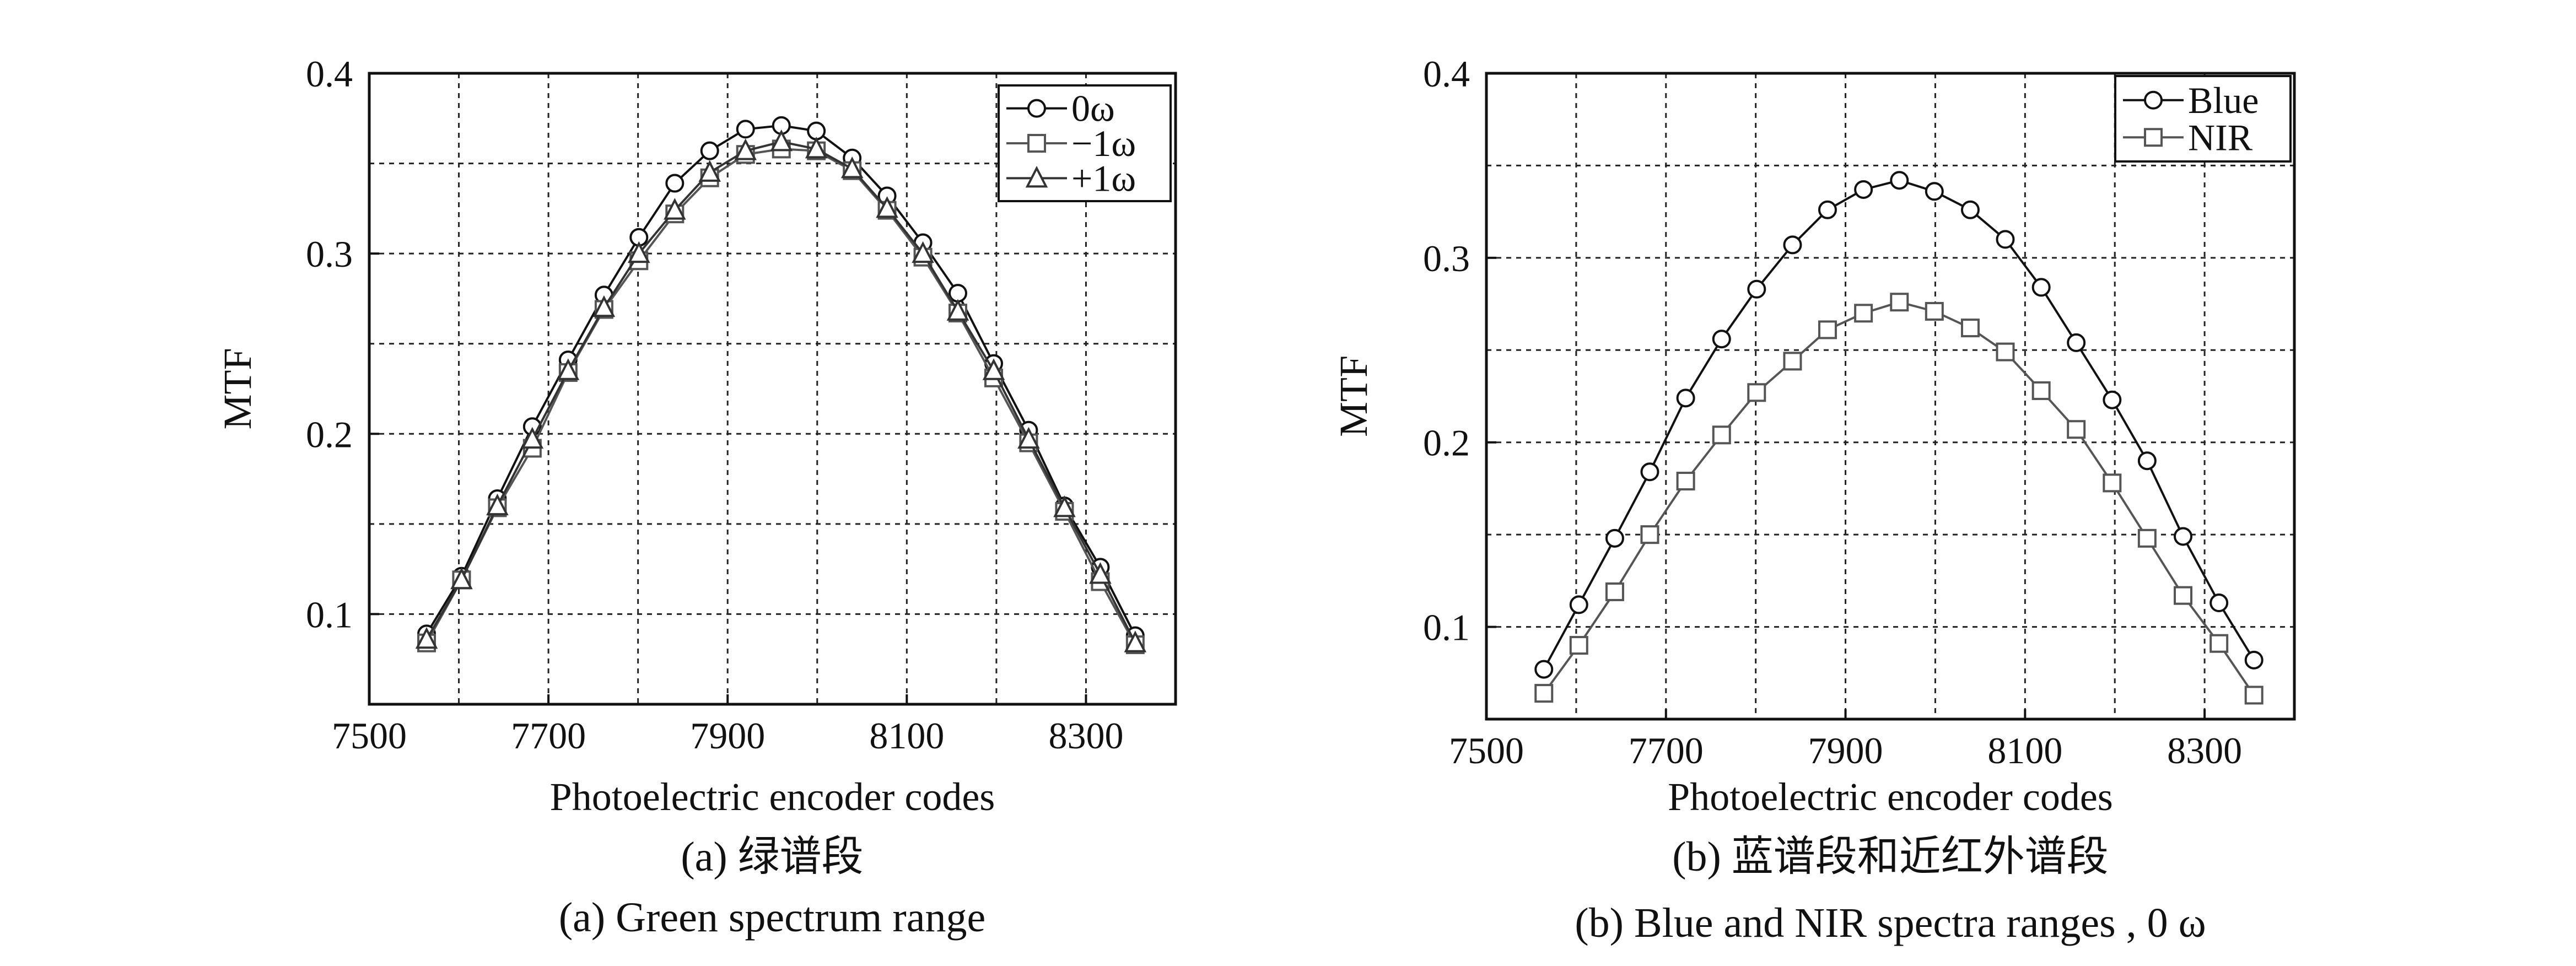  I want to click on legend: 0ω−1ω+1ω, so click(1085, 143).